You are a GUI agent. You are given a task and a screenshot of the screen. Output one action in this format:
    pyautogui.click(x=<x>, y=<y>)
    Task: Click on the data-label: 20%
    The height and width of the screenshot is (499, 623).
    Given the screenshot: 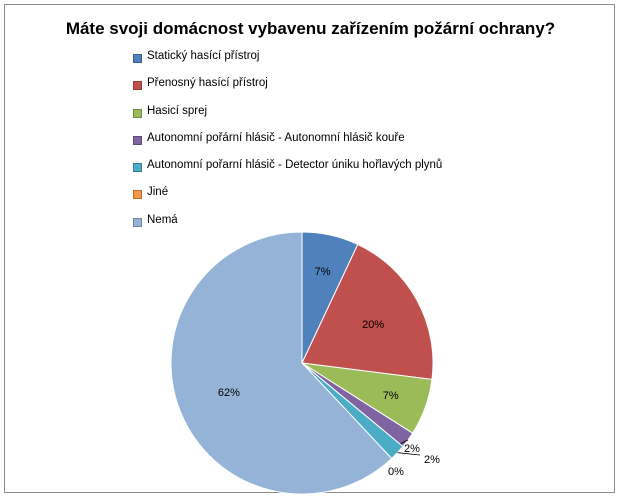 What is the action you would take?
    pyautogui.click(x=373, y=325)
    